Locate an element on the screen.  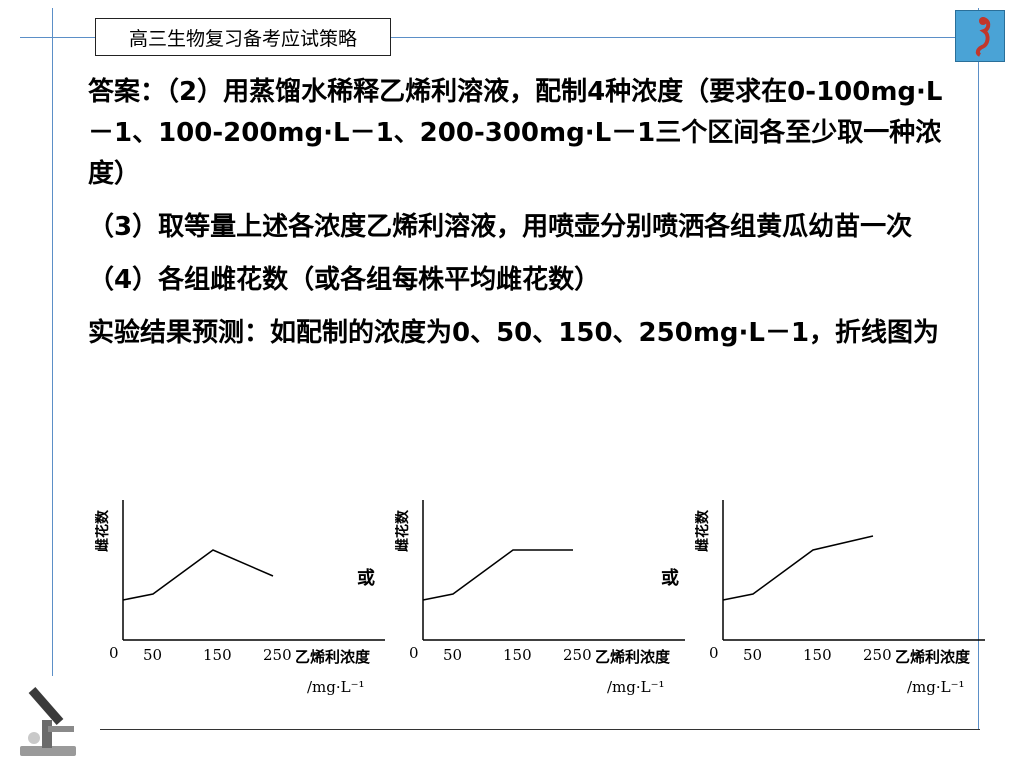
left-rule is located at coordinates (52, 342).